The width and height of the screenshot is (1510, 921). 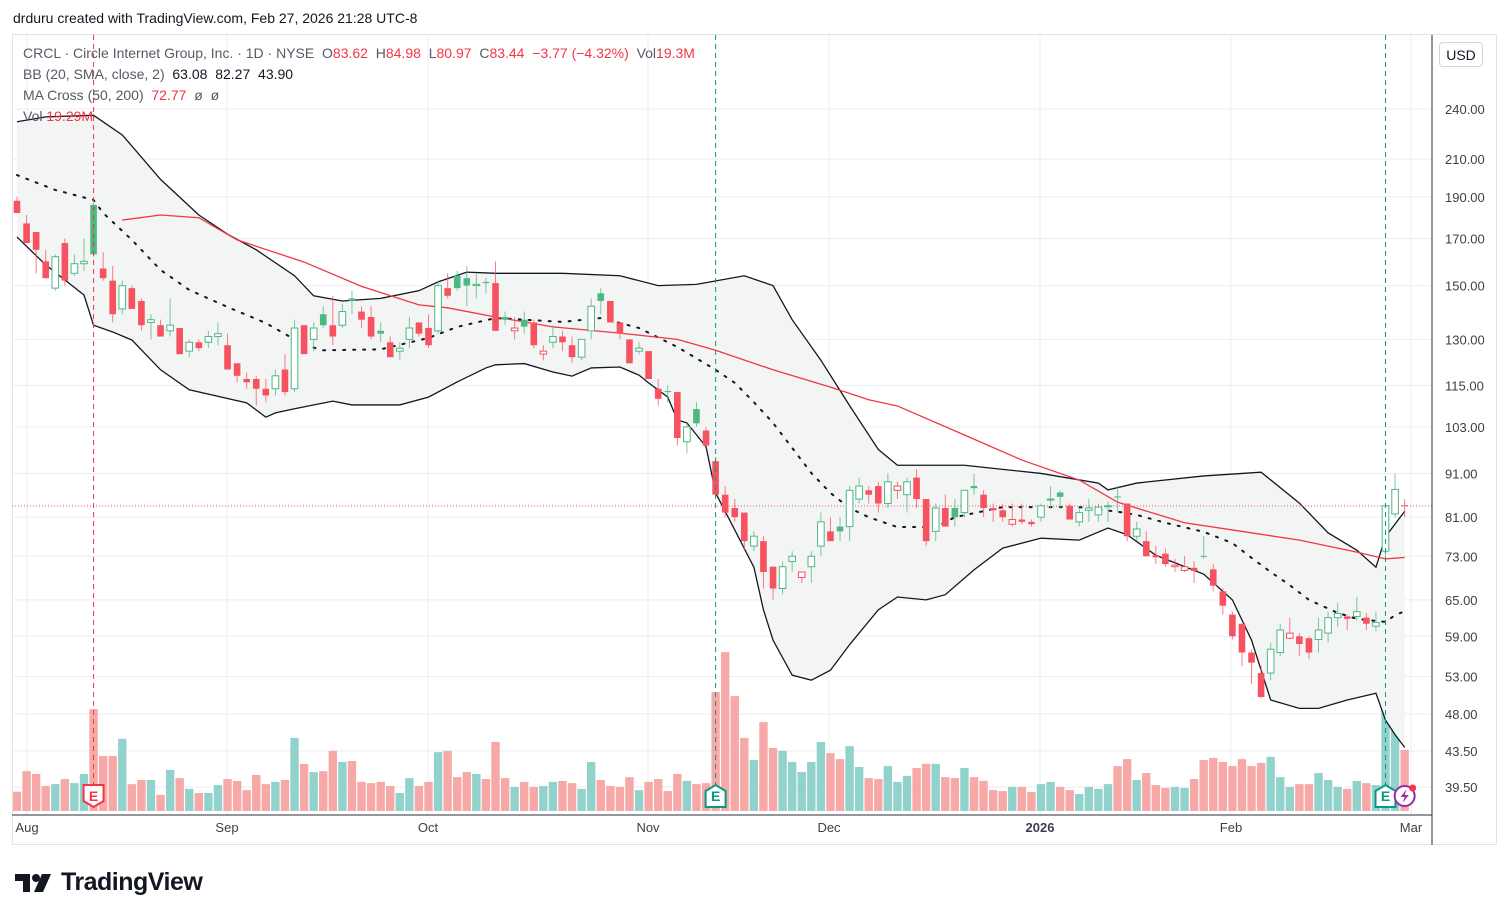 I want to click on lightning-glyph, so click(x=1404, y=796).